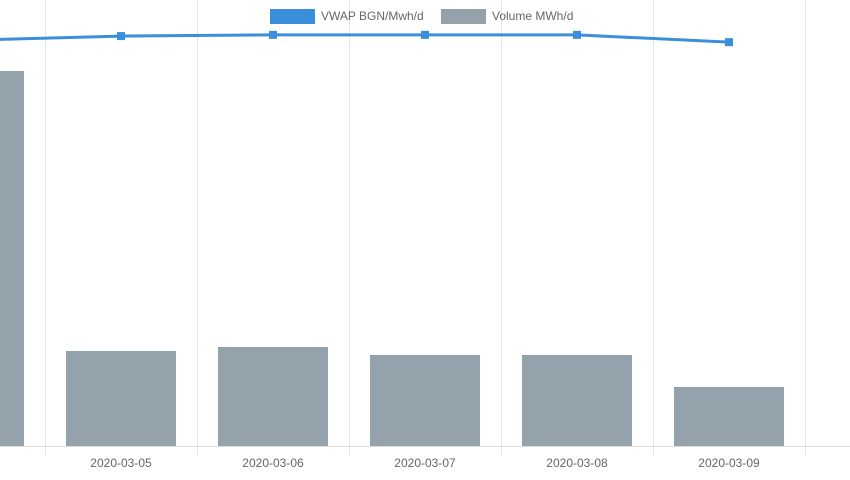  I want to click on legend-label: VWAP BGN/Mwh/d, so click(372, 16).